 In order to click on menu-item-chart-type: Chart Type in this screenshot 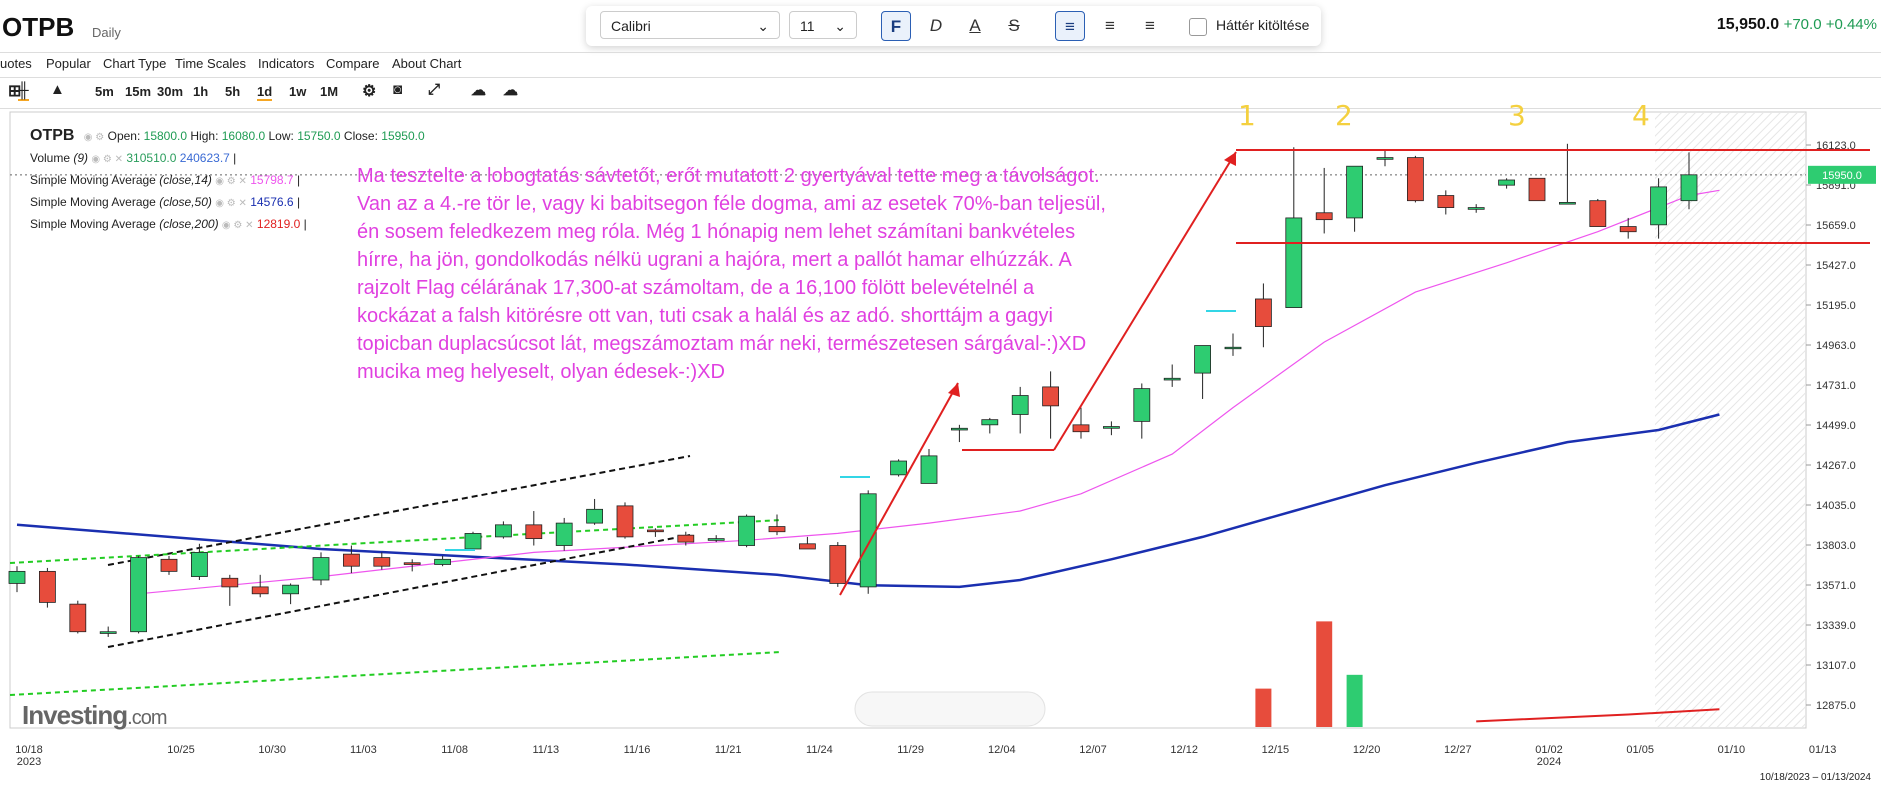, I will do `click(135, 63)`.